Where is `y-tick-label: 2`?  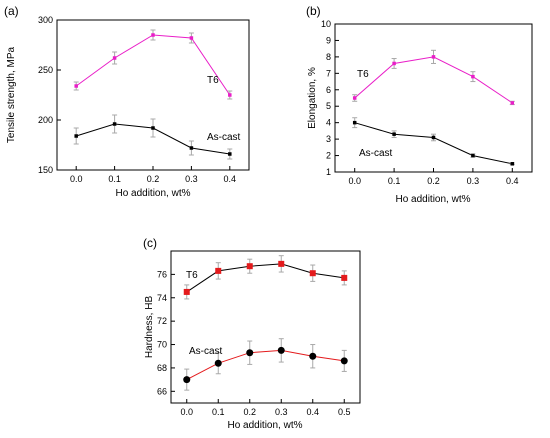
y-tick-label: 2 is located at coordinates (328, 156).